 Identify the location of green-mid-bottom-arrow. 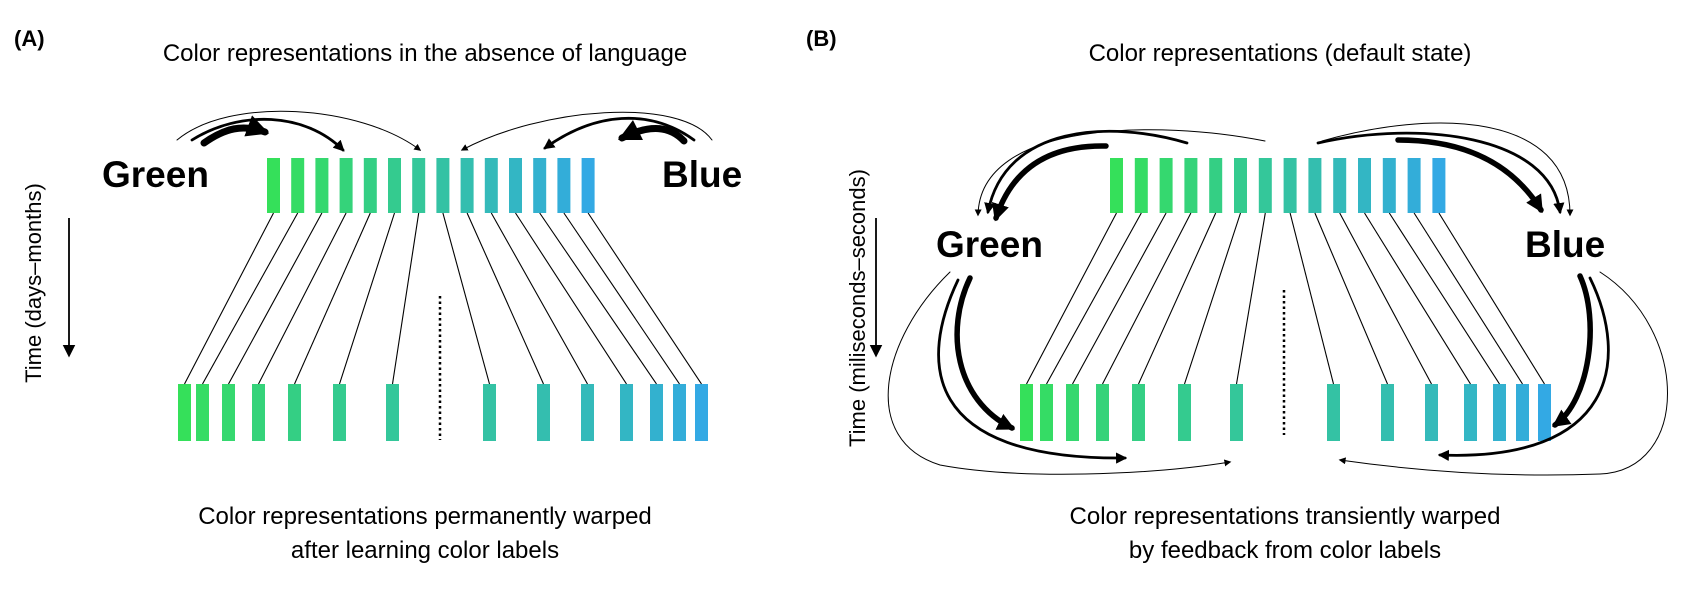
(1032, 371).